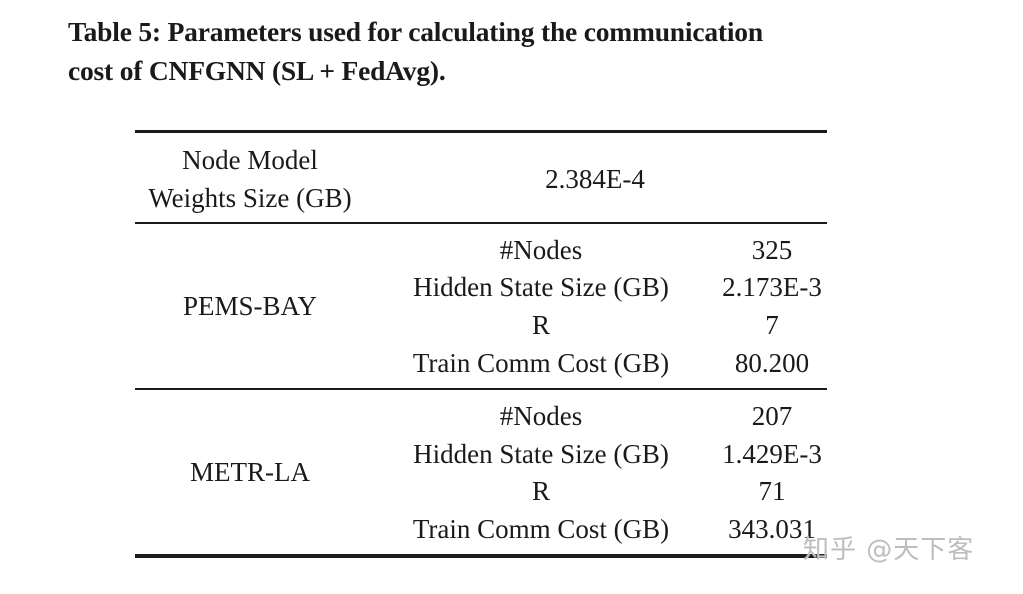 The image size is (1023, 594). Describe the element at coordinates (481, 556) in the screenshot. I see `table-bottom-rule` at that location.